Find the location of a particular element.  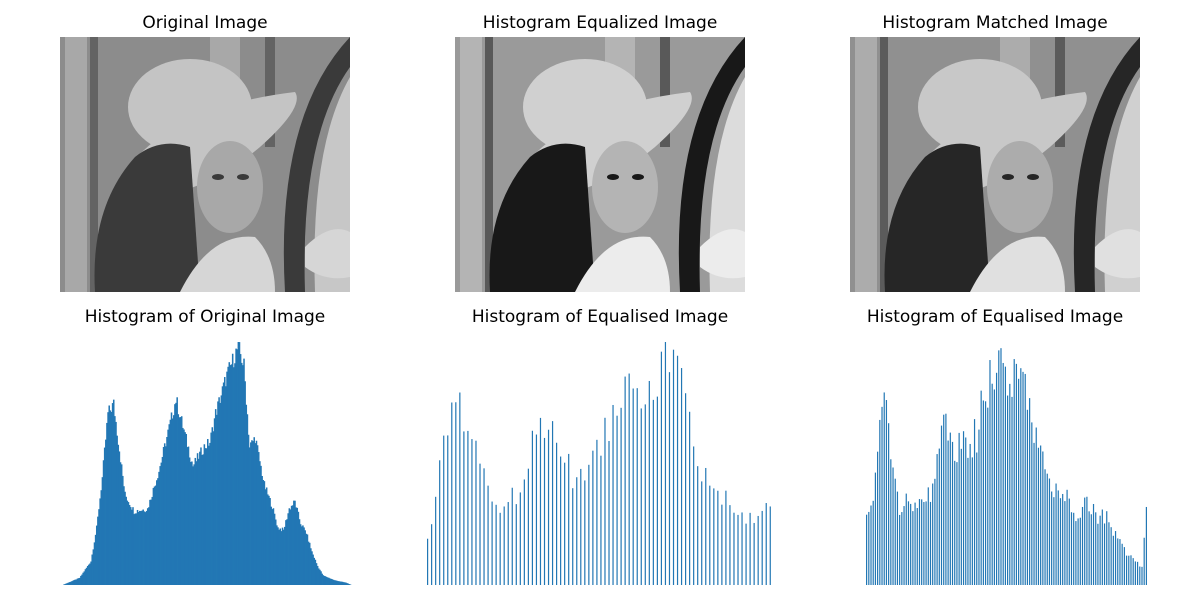

face-shape is located at coordinates (1020, 187).